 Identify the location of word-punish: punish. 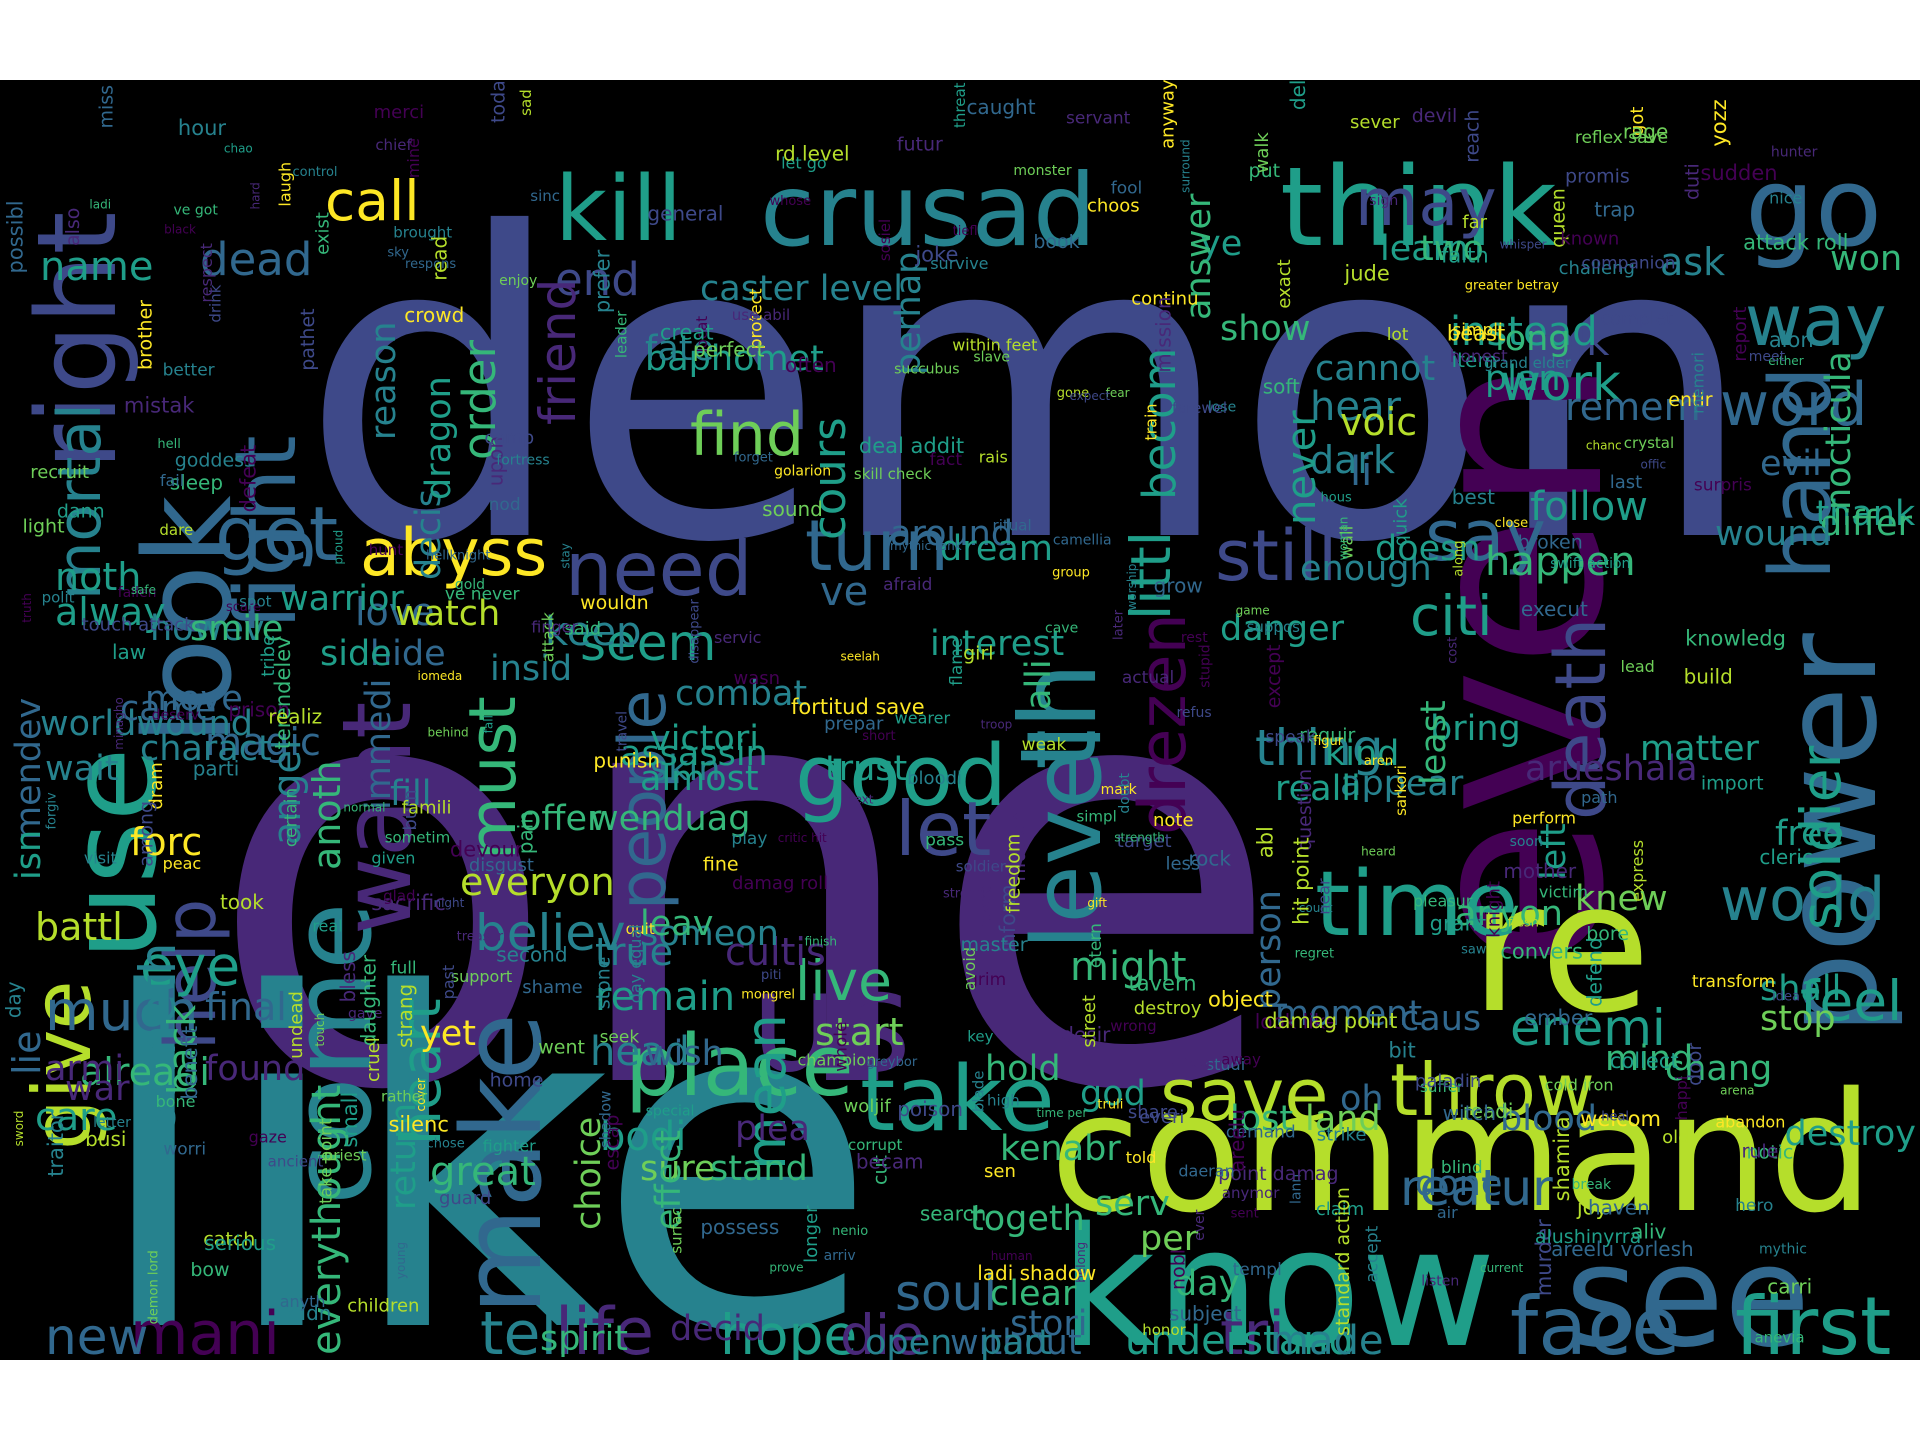
(626, 761).